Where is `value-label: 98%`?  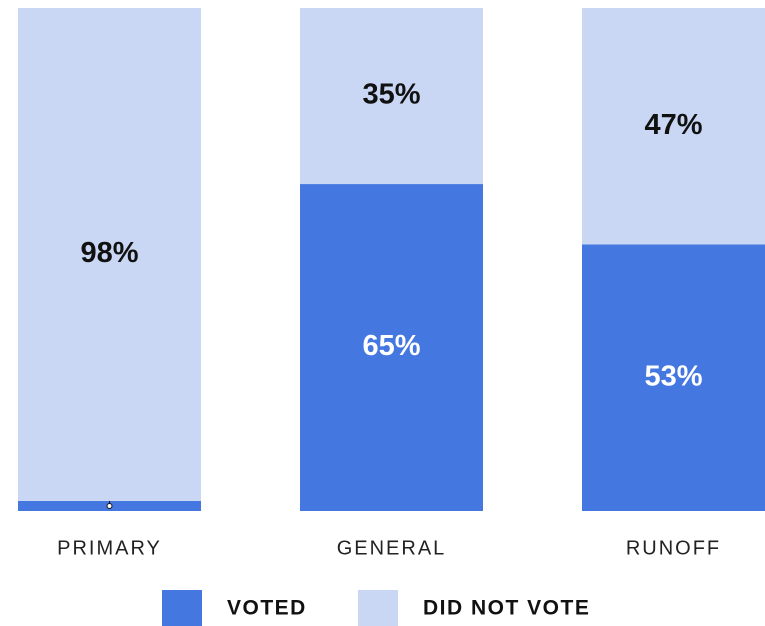 value-label: 98% is located at coordinates (109, 253).